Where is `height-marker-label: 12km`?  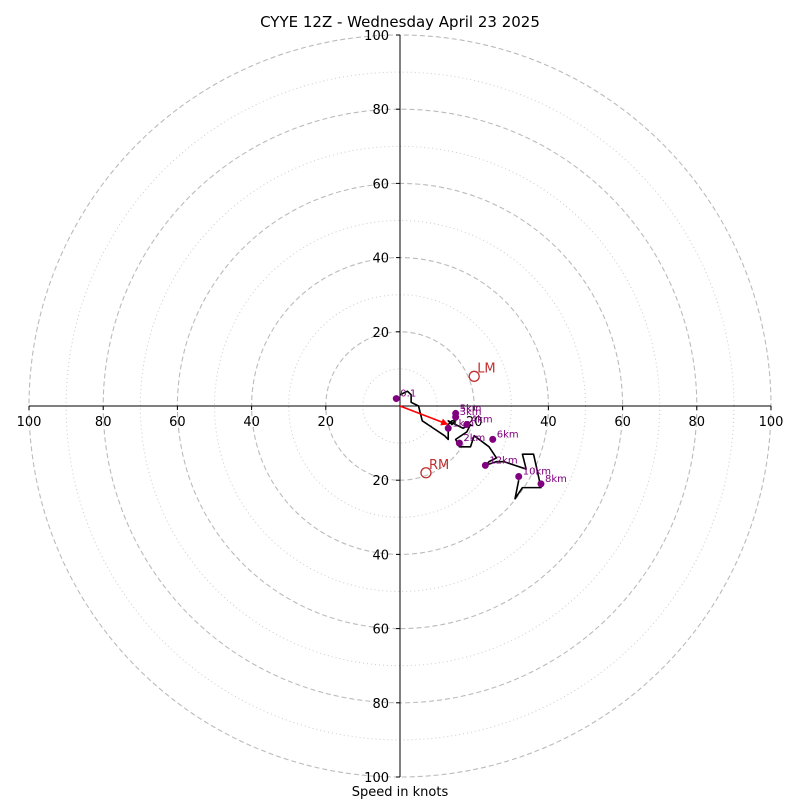 height-marker-label: 12km is located at coordinates (503, 460).